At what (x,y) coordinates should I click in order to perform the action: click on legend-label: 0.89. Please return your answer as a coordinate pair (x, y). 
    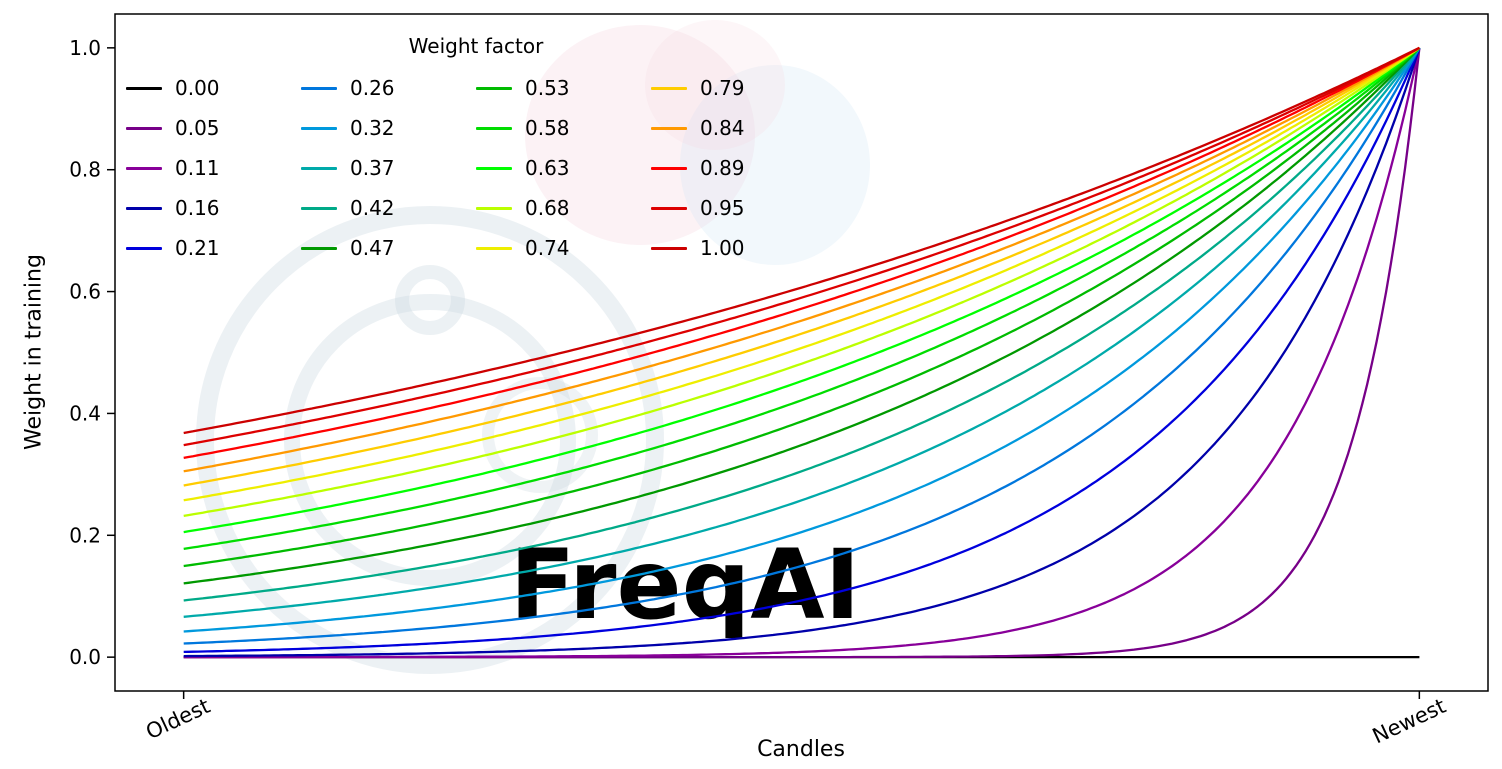
    Looking at the image, I should click on (722, 168).